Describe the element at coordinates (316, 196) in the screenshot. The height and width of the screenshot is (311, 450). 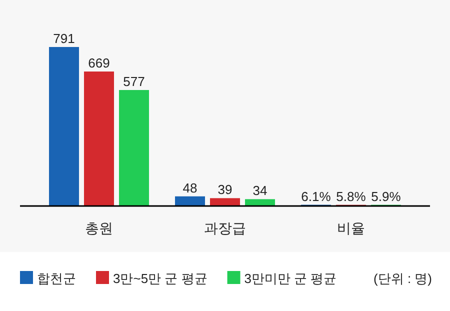
I see `data-label: 6.1%` at that location.